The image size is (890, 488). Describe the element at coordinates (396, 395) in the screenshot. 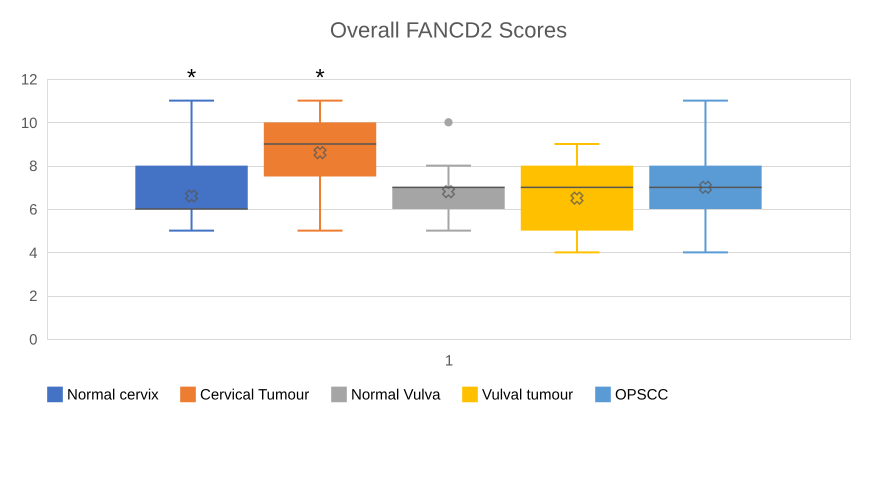

I see `legend-label: Normal Vulva` at that location.